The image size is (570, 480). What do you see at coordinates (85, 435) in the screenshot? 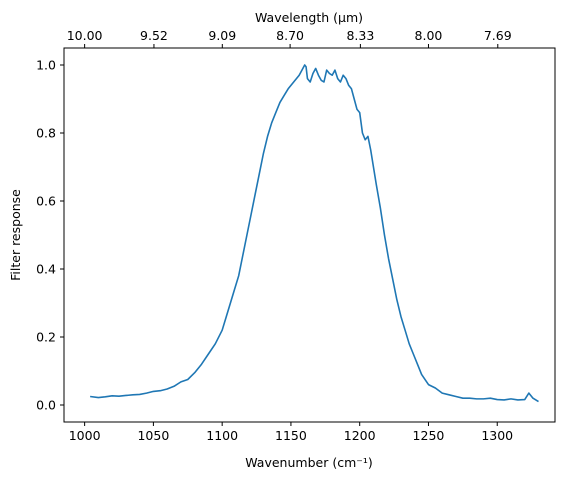
I see `x-tick-label: 1000` at bounding box center [85, 435].